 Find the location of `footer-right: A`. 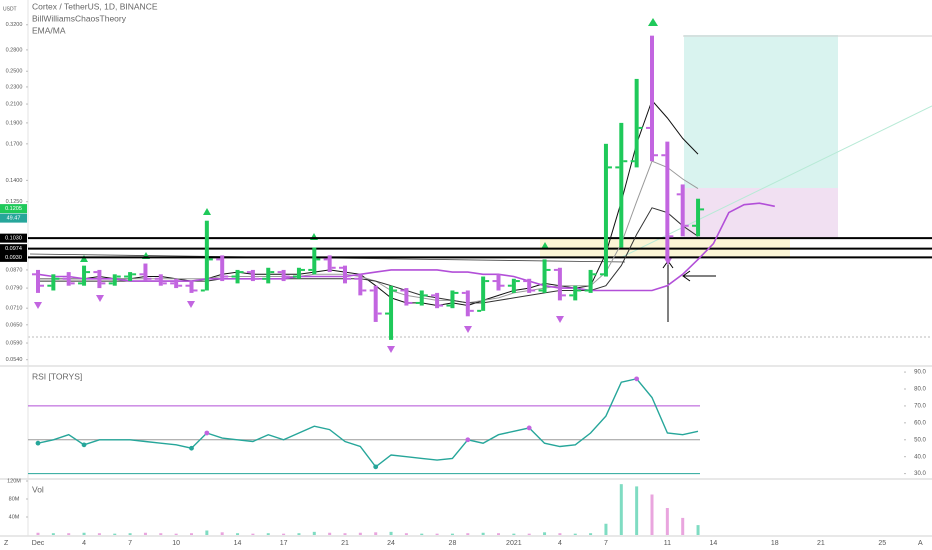

footer-right: A is located at coordinates (920, 543).